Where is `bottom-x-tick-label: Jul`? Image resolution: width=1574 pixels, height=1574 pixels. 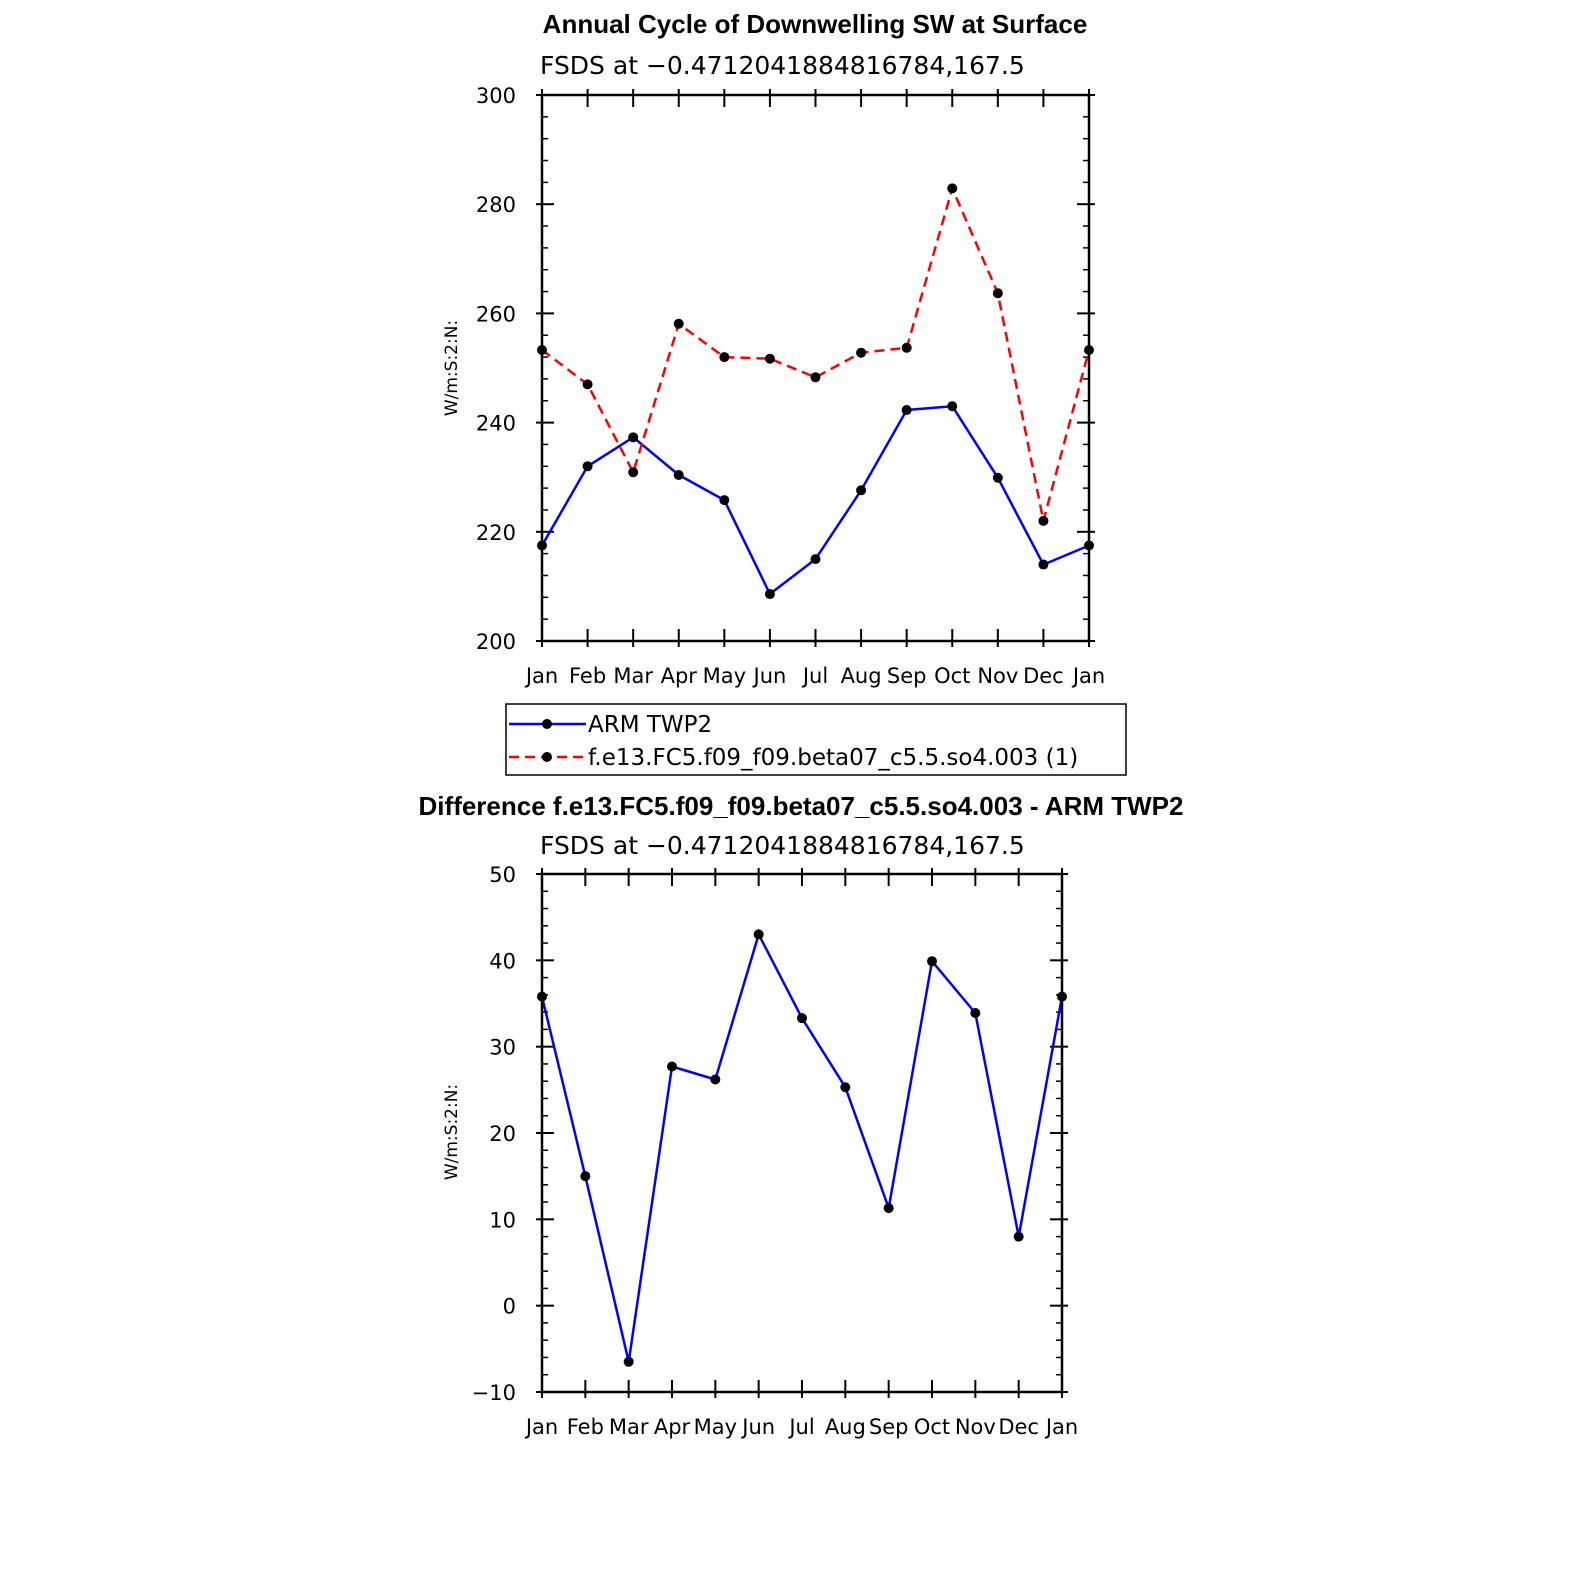
bottom-x-tick-label: Jul is located at coordinates (800, 1427).